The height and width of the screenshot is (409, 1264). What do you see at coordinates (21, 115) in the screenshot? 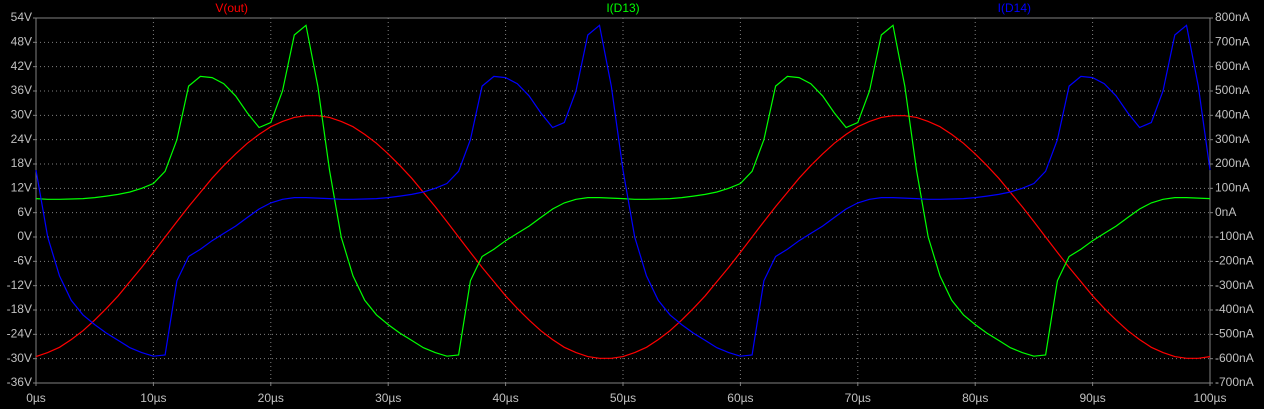
I see `y-tick-label: 30V` at bounding box center [21, 115].